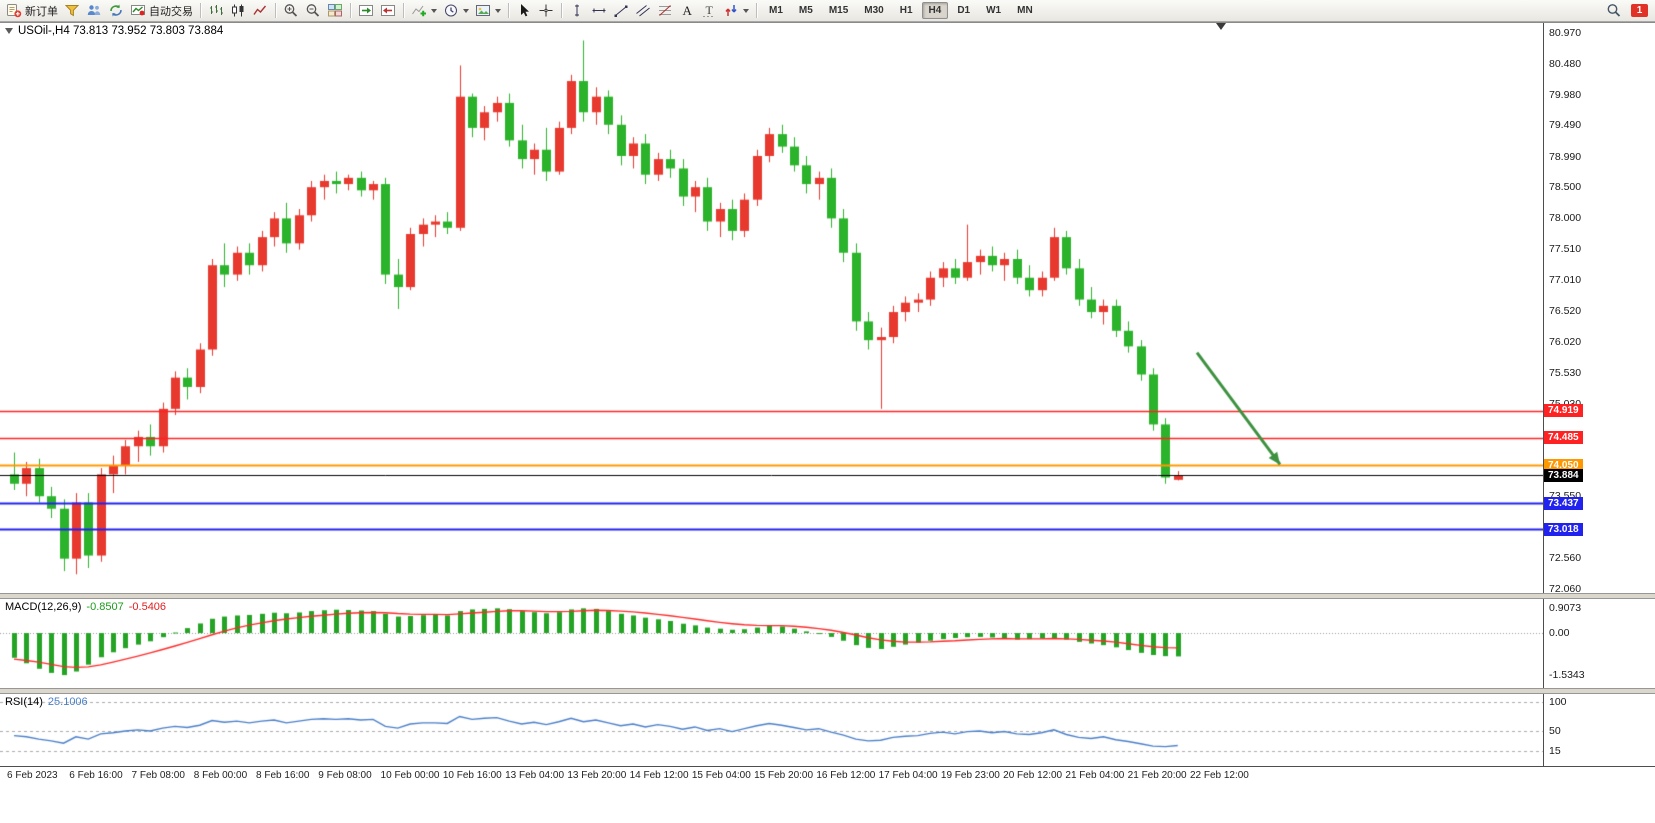  I want to click on price-tag-74.919: 74.919, so click(1563, 411).